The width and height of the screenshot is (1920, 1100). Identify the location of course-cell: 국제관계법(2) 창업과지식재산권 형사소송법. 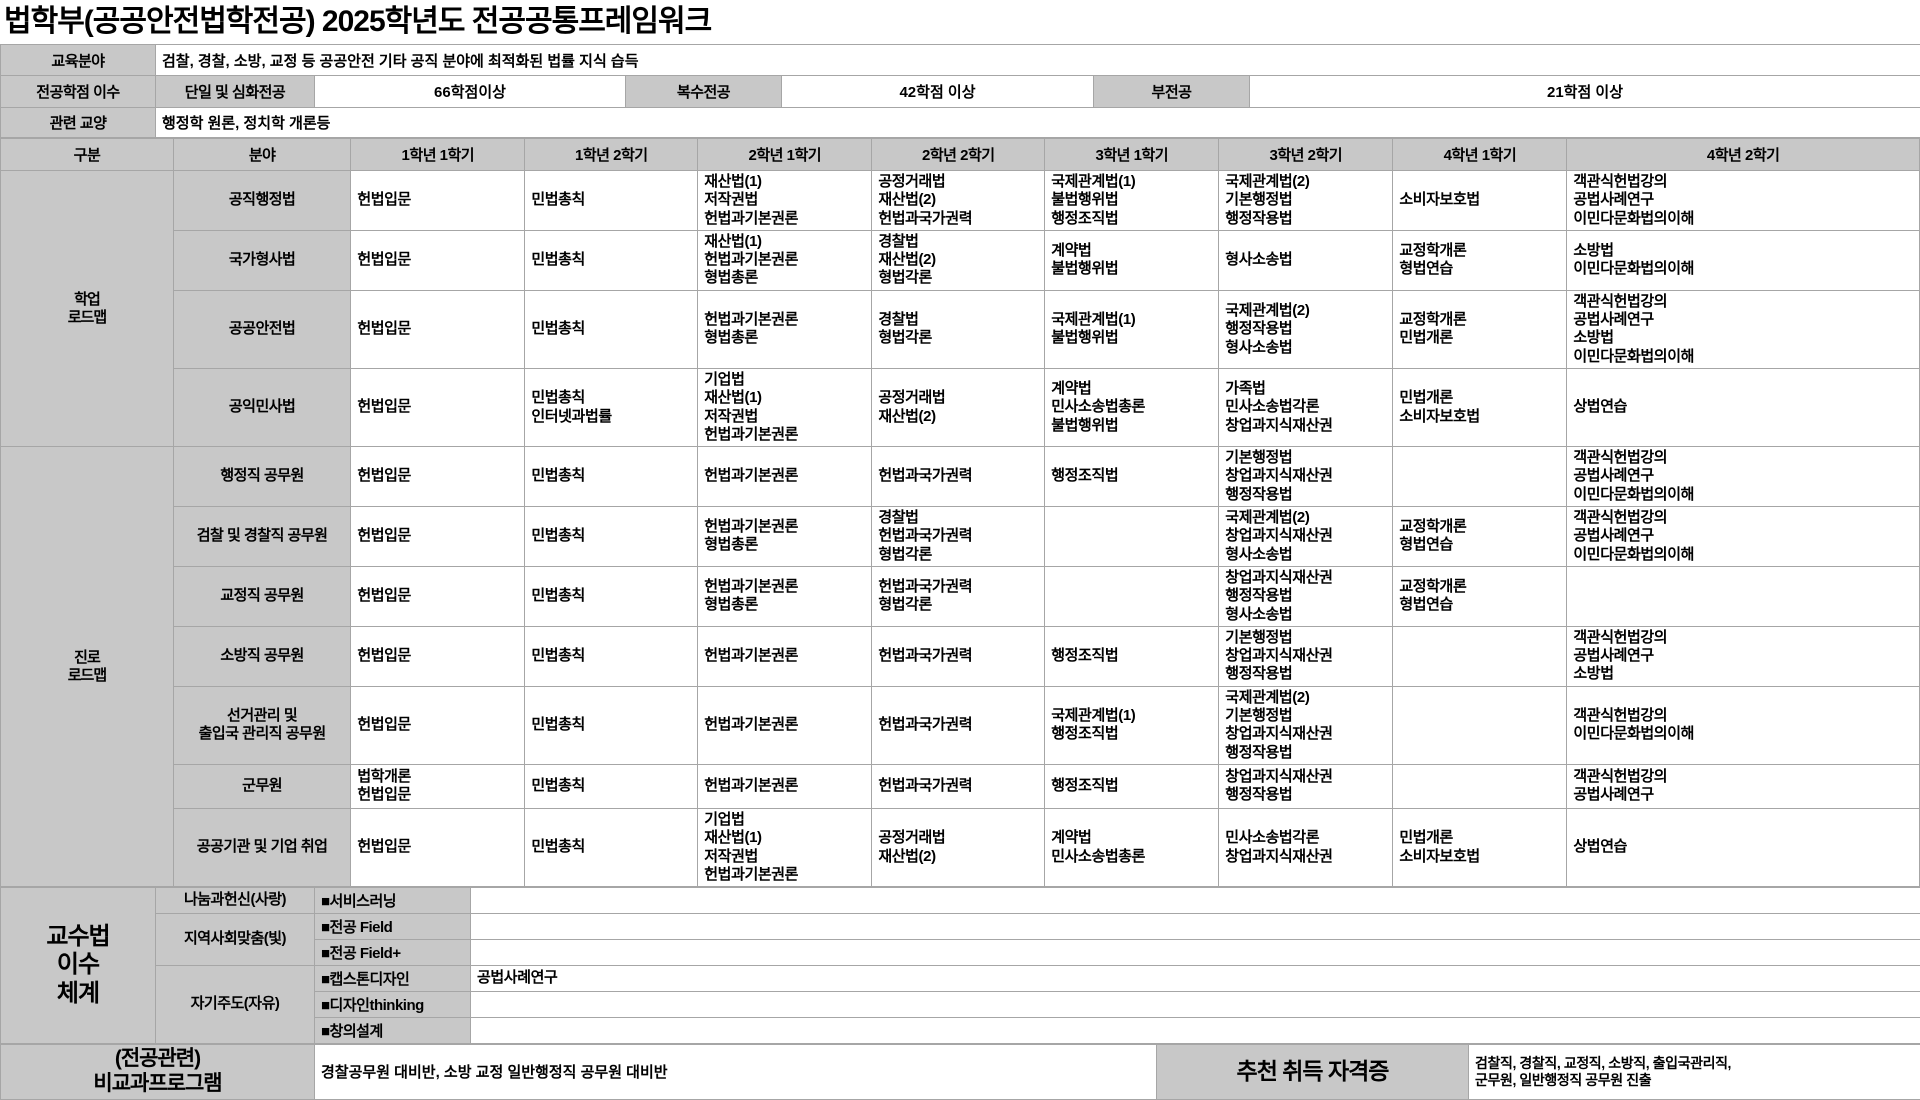
(1306, 537).